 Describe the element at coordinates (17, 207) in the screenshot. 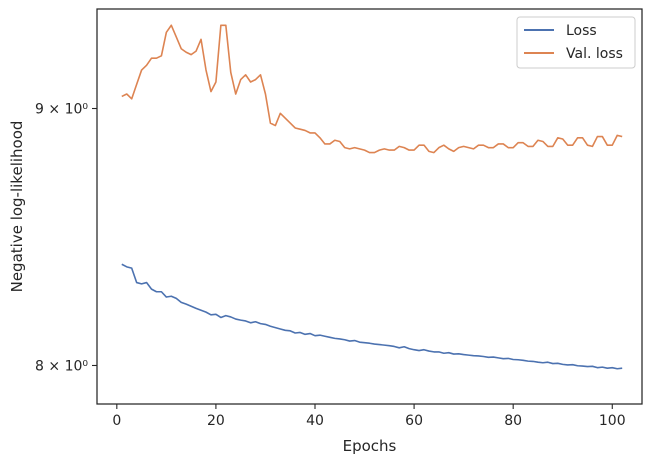

I see `y-axis-label: Negative log-likelihood` at that location.